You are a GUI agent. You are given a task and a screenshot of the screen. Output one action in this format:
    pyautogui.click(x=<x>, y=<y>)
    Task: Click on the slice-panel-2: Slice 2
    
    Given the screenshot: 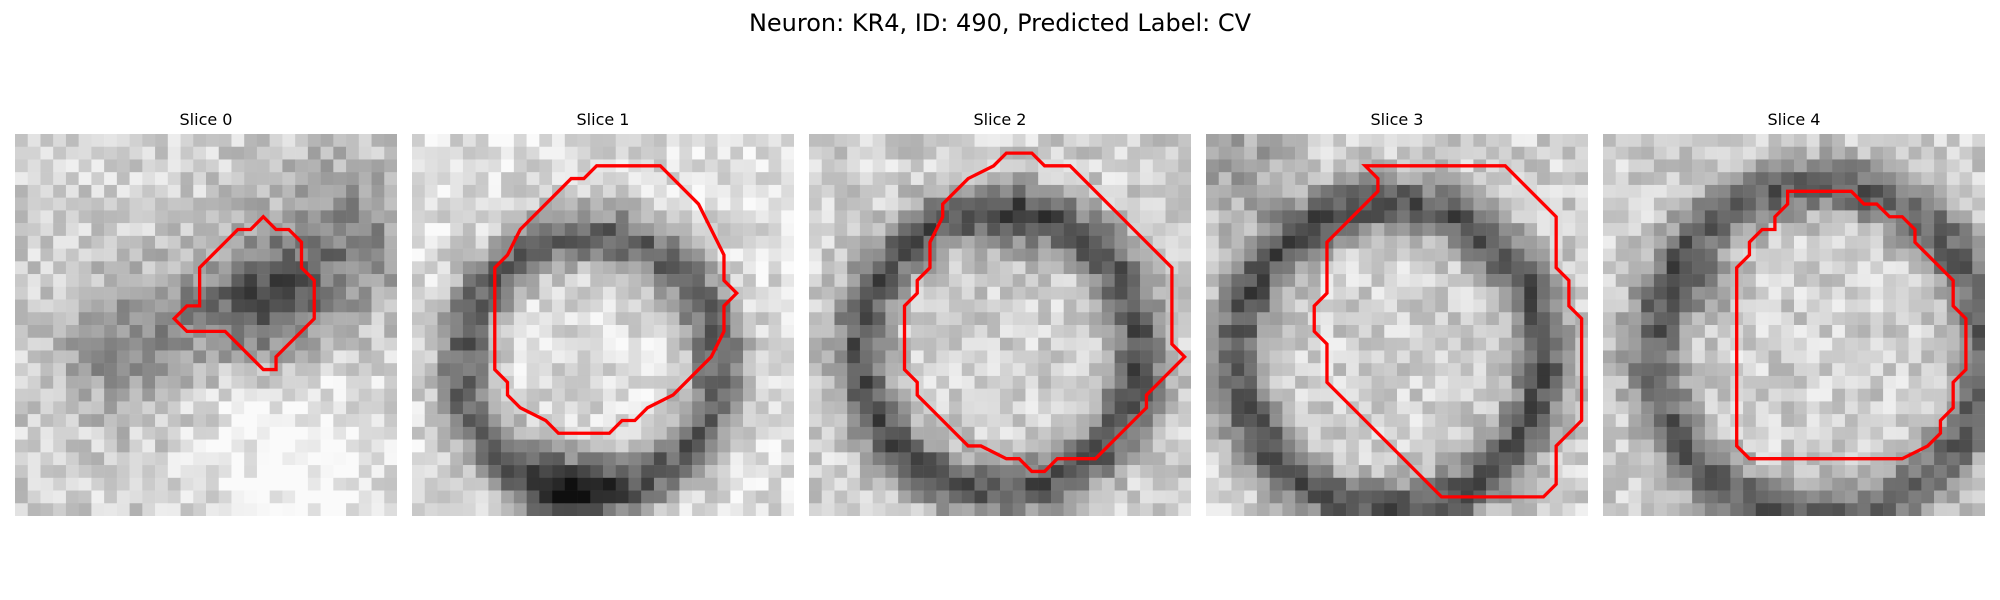 What is the action you would take?
    pyautogui.click(x=1000, y=120)
    